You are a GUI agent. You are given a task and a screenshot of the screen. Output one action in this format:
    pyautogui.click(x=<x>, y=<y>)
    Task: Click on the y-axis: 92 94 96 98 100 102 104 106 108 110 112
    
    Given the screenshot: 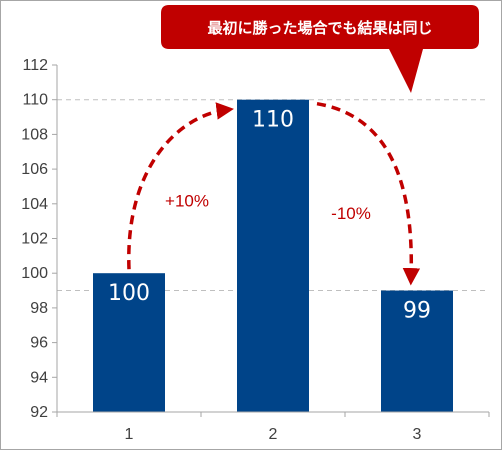 What is the action you would take?
    pyautogui.click(x=39, y=239)
    